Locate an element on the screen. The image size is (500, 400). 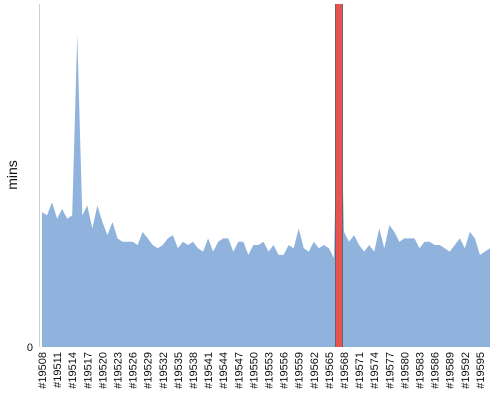
x-tick-label: #19568 is located at coordinates (345, 370).